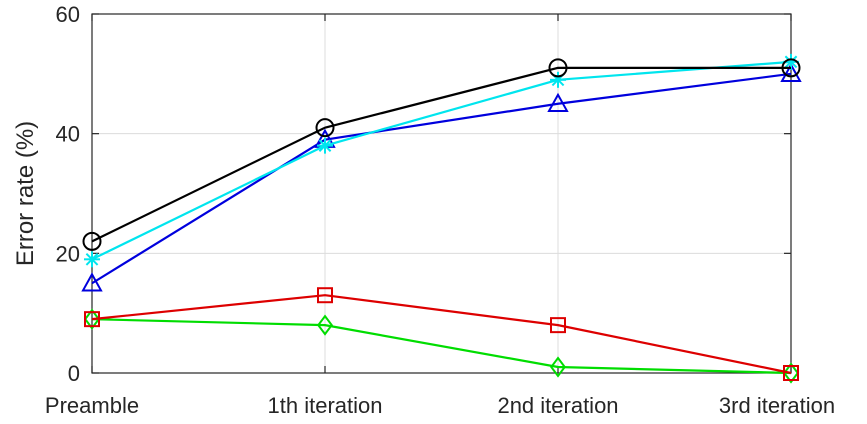 This screenshot has width=867, height=424. Describe the element at coordinates (68, 134) in the screenshot. I see `y-tick-label: 40` at that location.